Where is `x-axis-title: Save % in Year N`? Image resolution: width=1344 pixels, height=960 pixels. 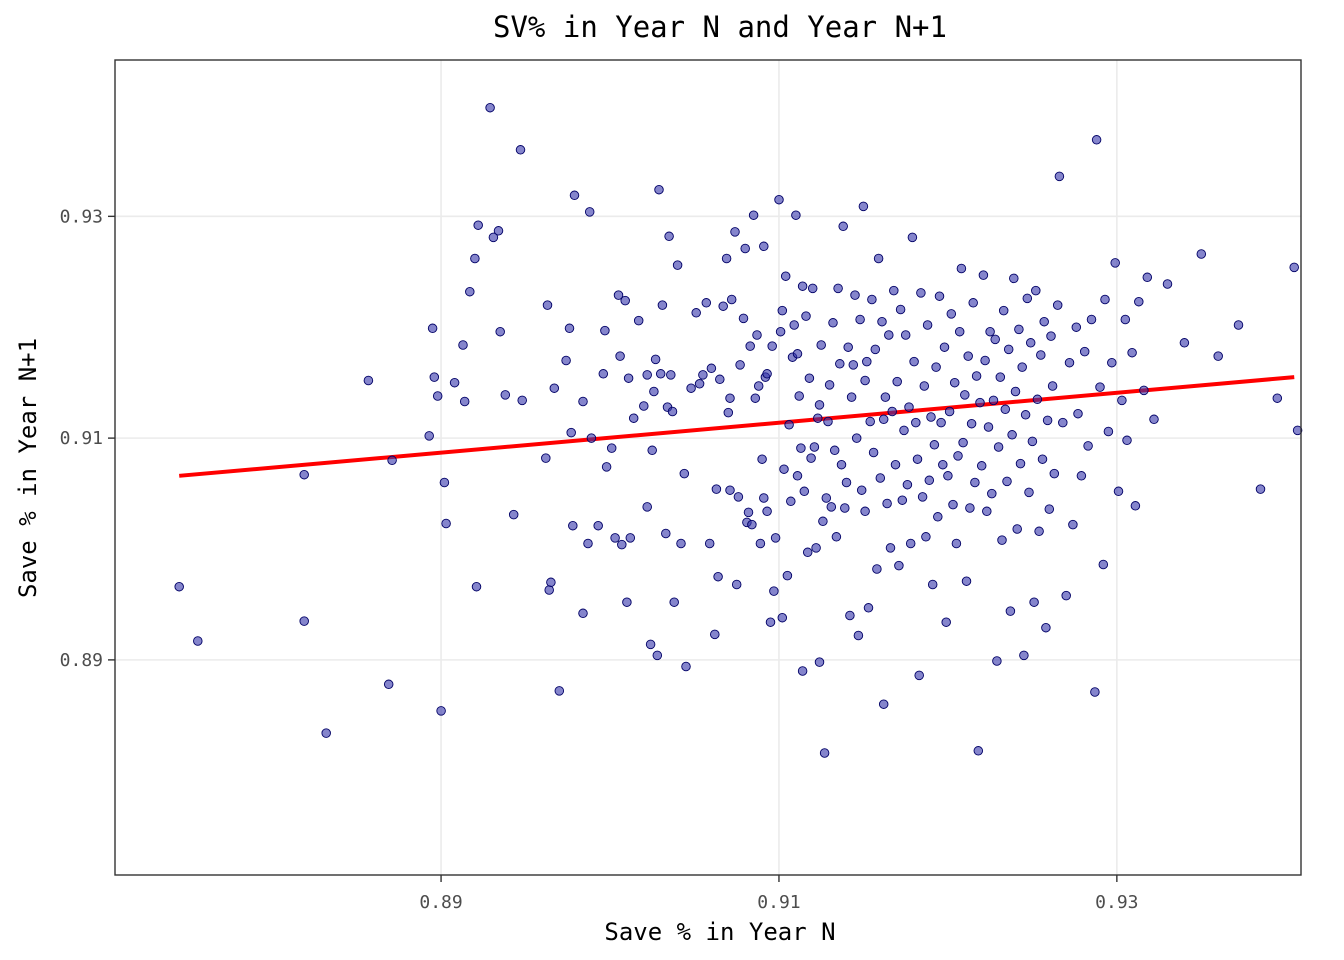
x-axis-title: Save % in Year N is located at coordinates (719, 932).